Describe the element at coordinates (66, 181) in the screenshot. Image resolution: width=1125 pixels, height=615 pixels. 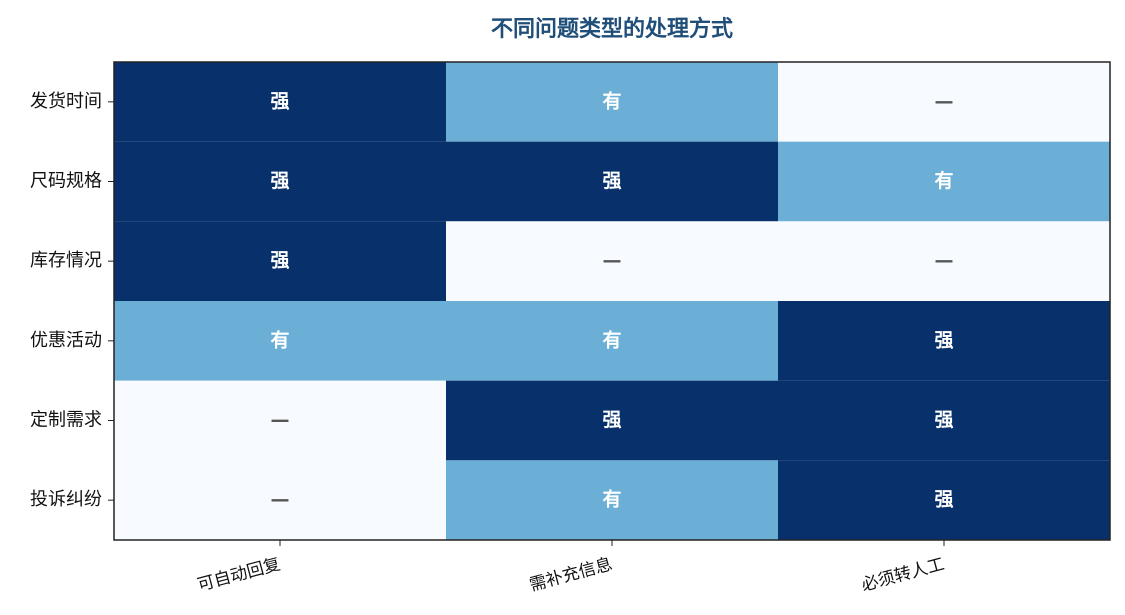
I see `y-tick-label: 尺码规格` at that location.